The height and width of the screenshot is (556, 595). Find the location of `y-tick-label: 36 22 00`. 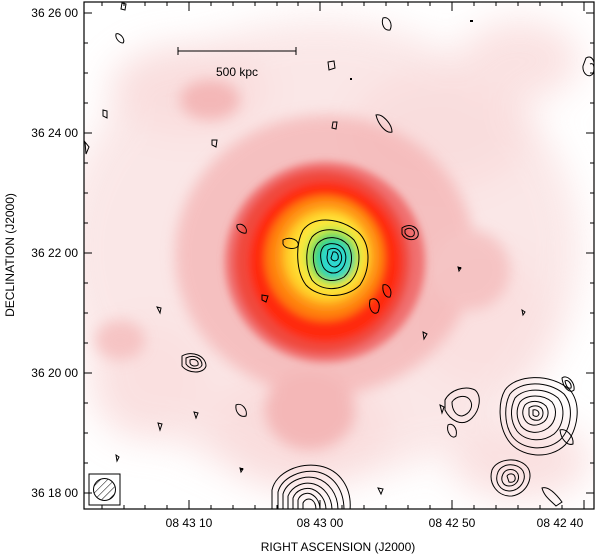

y-tick-label: 36 22 00 is located at coordinates (54, 253).